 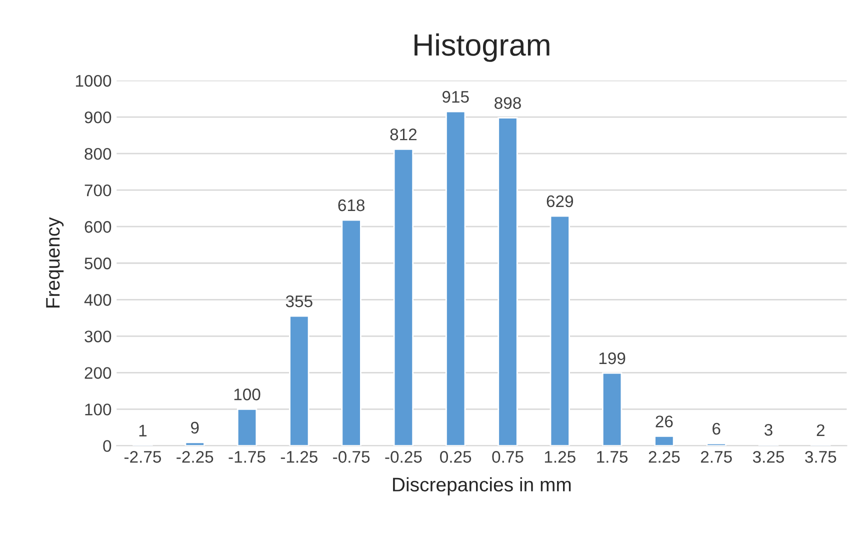 What do you see at coordinates (143, 457) in the screenshot?
I see `x-tick-label: -2.75` at bounding box center [143, 457].